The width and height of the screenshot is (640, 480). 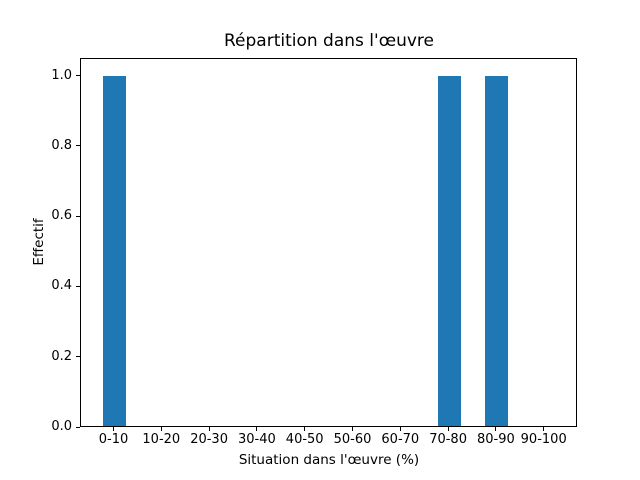 I want to click on y-tick-label: 1.0, so click(x=61, y=75).